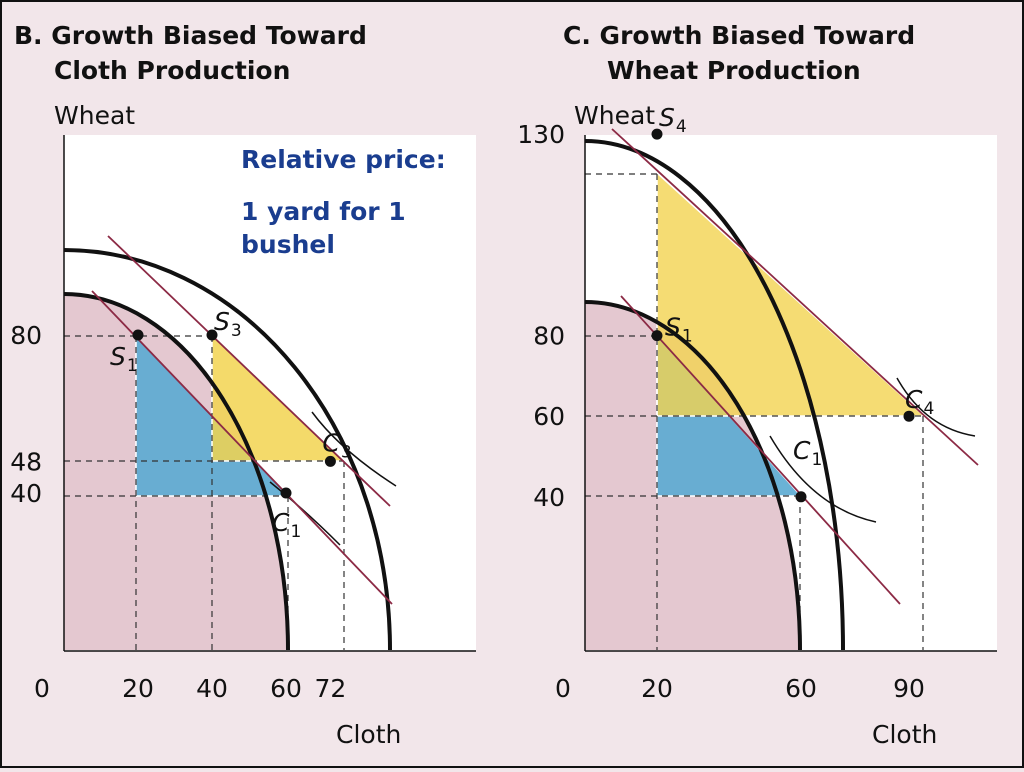 The image size is (1024, 772). What do you see at coordinates (734, 70) in the screenshot?
I see `panel-c-title-line2: Wheat Production` at bounding box center [734, 70].